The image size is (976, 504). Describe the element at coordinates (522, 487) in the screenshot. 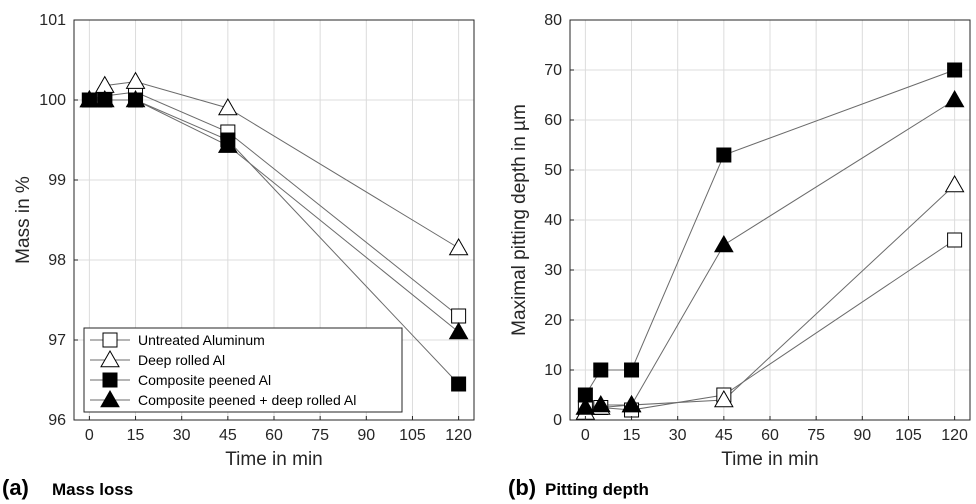

I see `panel-letter: (b)` at that location.